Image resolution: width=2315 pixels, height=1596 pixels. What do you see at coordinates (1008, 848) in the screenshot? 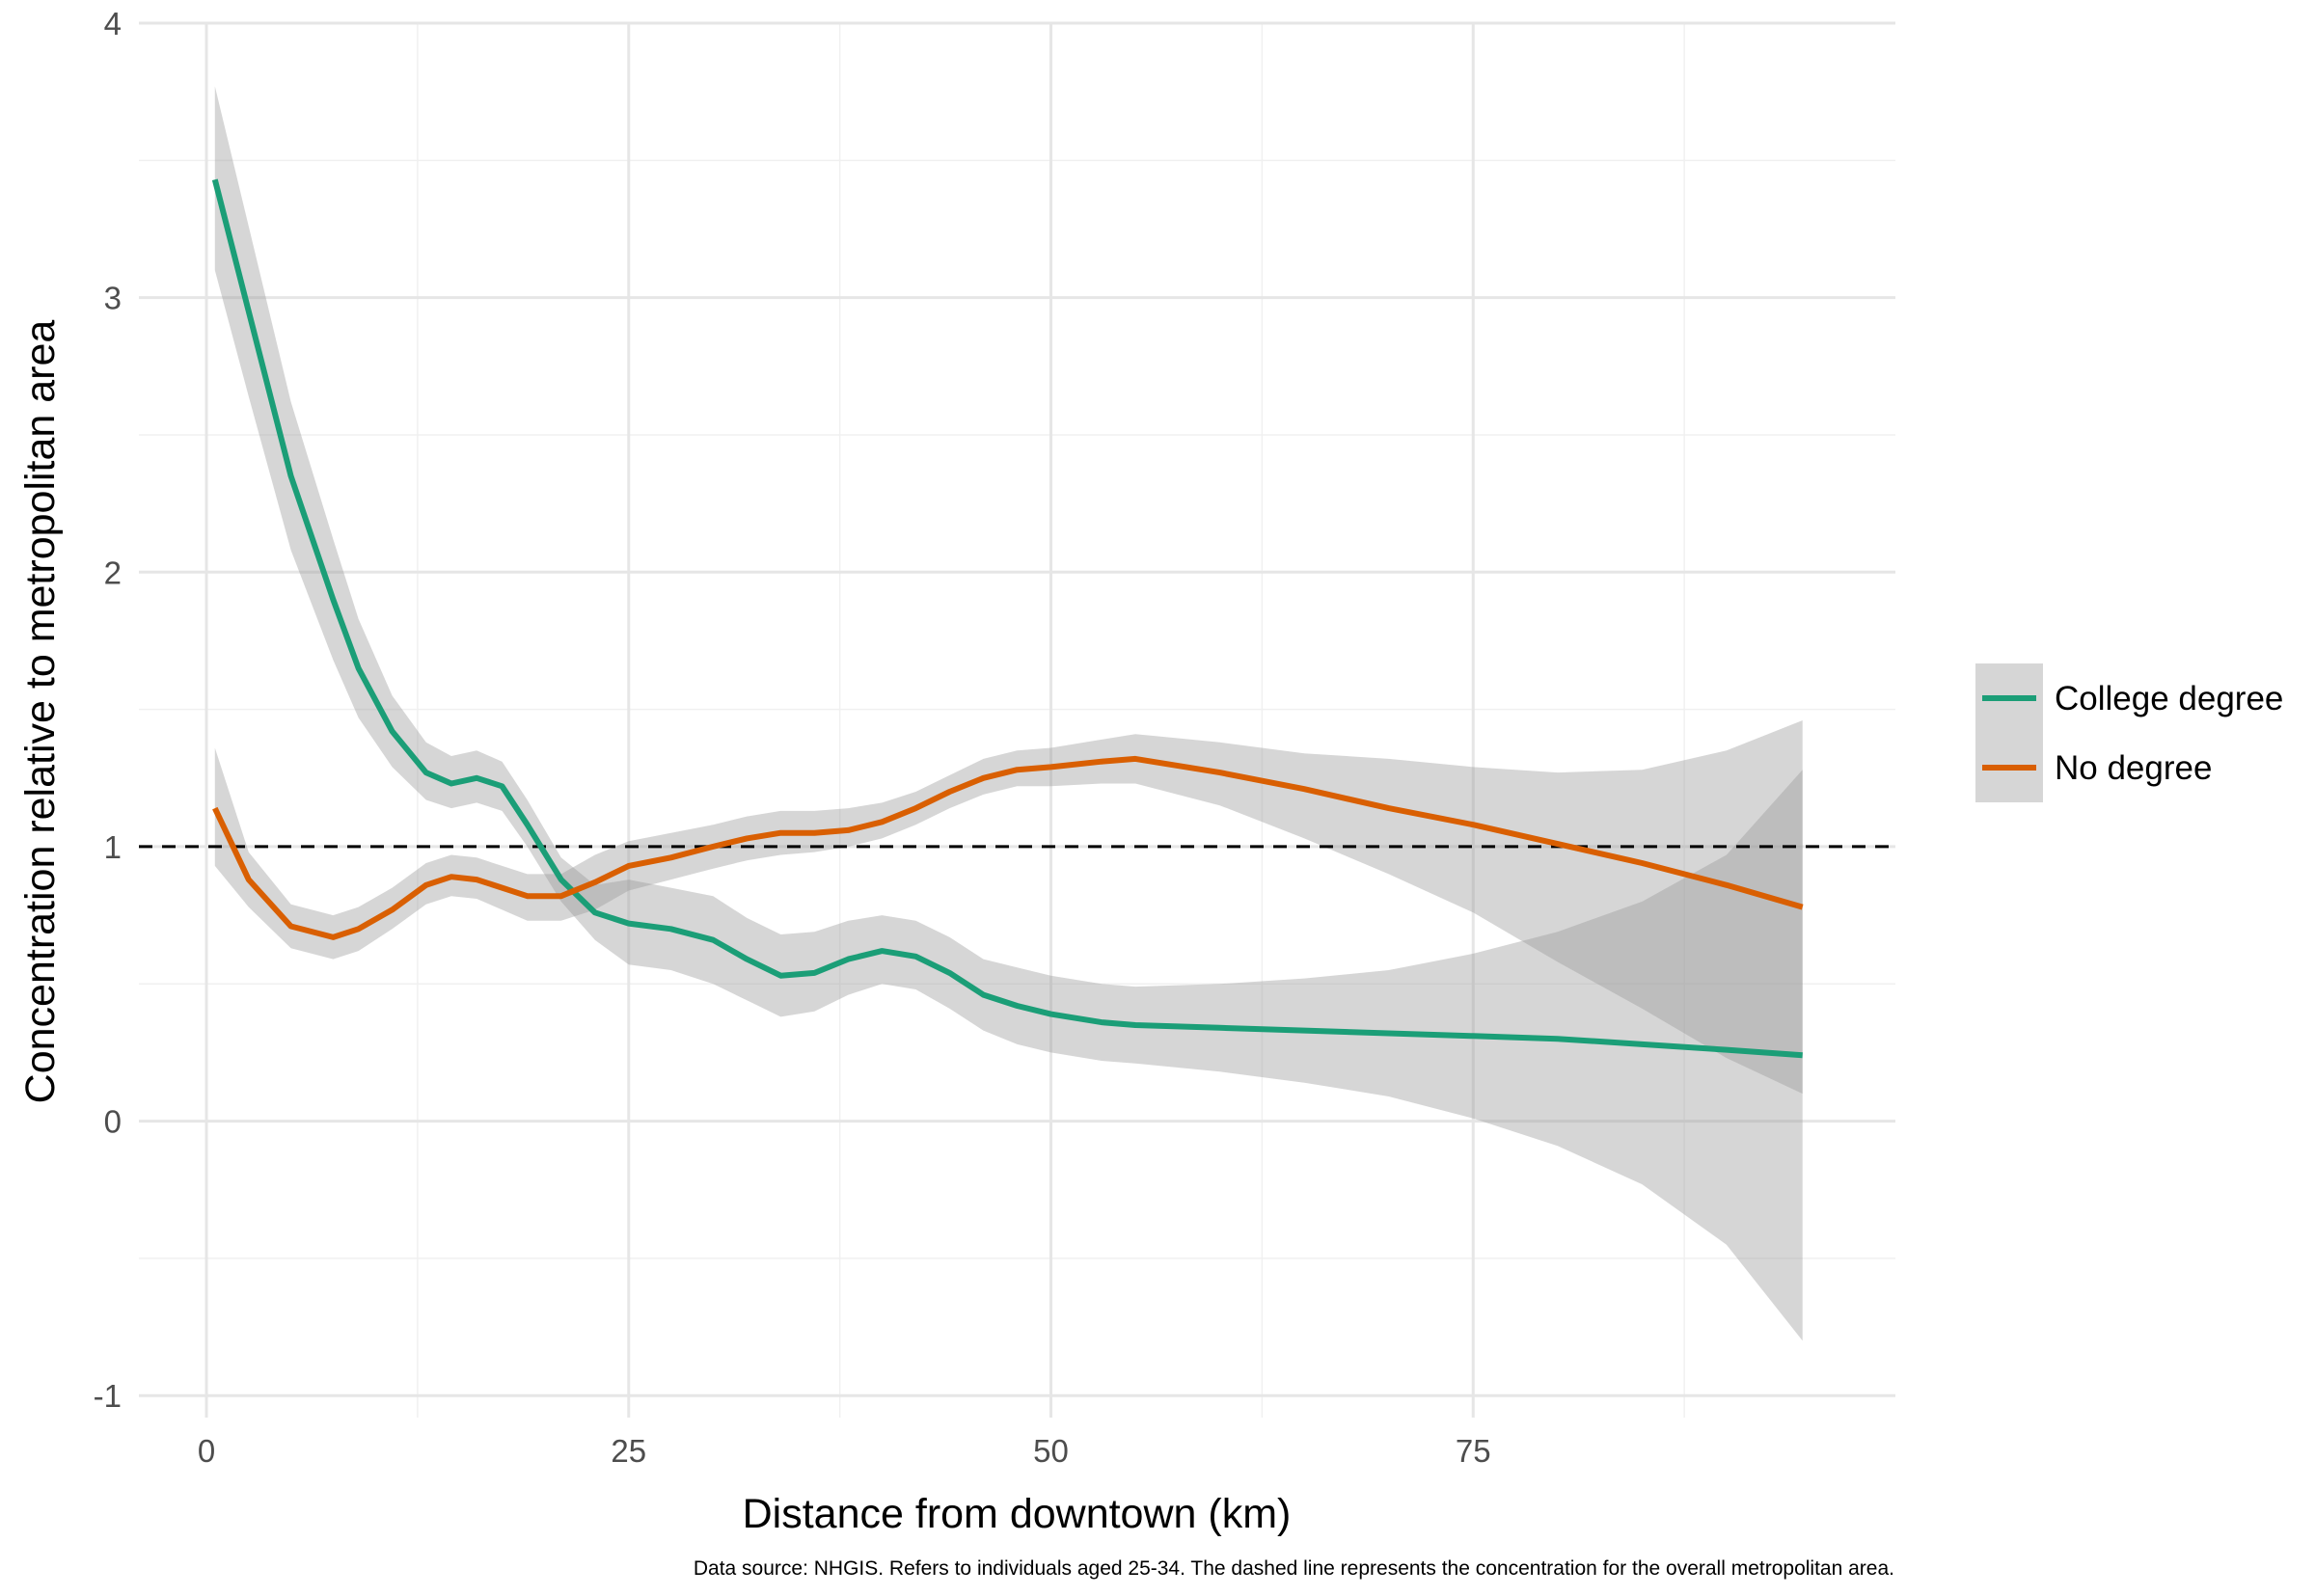
I see `series-line-no-degree` at bounding box center [1008, 848].